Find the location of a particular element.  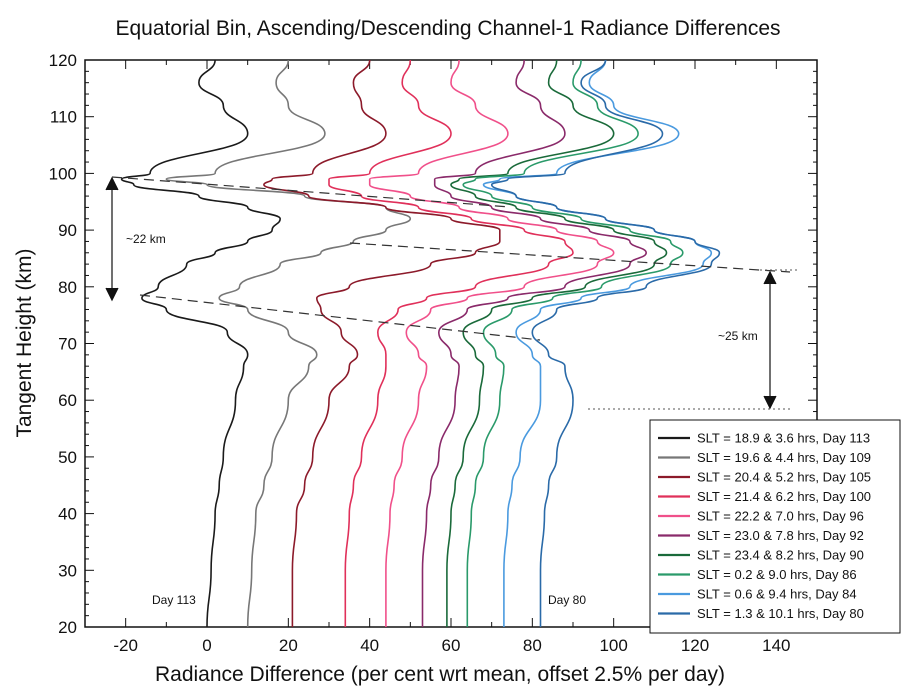

legend-label: SLT = 18.9 & 3.6 hrs, Day 113 is located at coordinates (783, 438).